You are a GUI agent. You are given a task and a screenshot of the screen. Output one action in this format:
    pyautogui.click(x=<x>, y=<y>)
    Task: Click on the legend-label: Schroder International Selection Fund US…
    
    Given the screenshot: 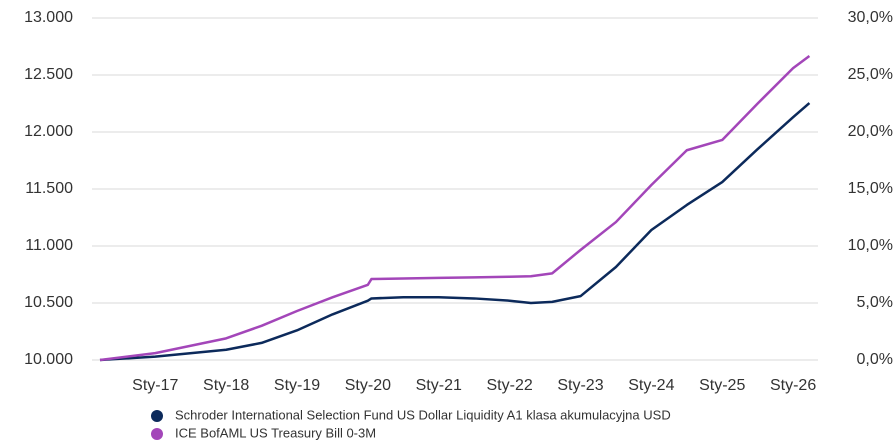 What is the action you would take?
    pyautogui.click(x=423, y=414)
    